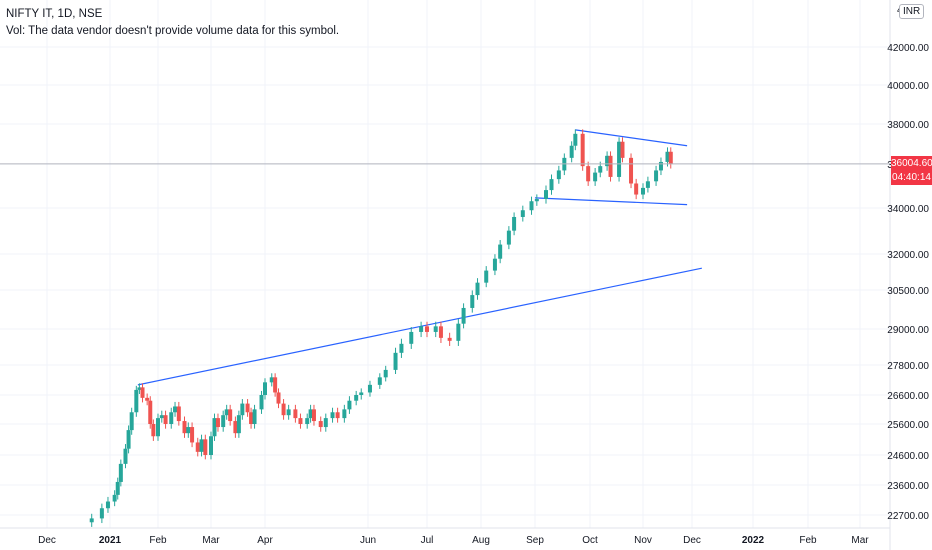  I want to click on time-tick-label: Aug, so click(481, 540).